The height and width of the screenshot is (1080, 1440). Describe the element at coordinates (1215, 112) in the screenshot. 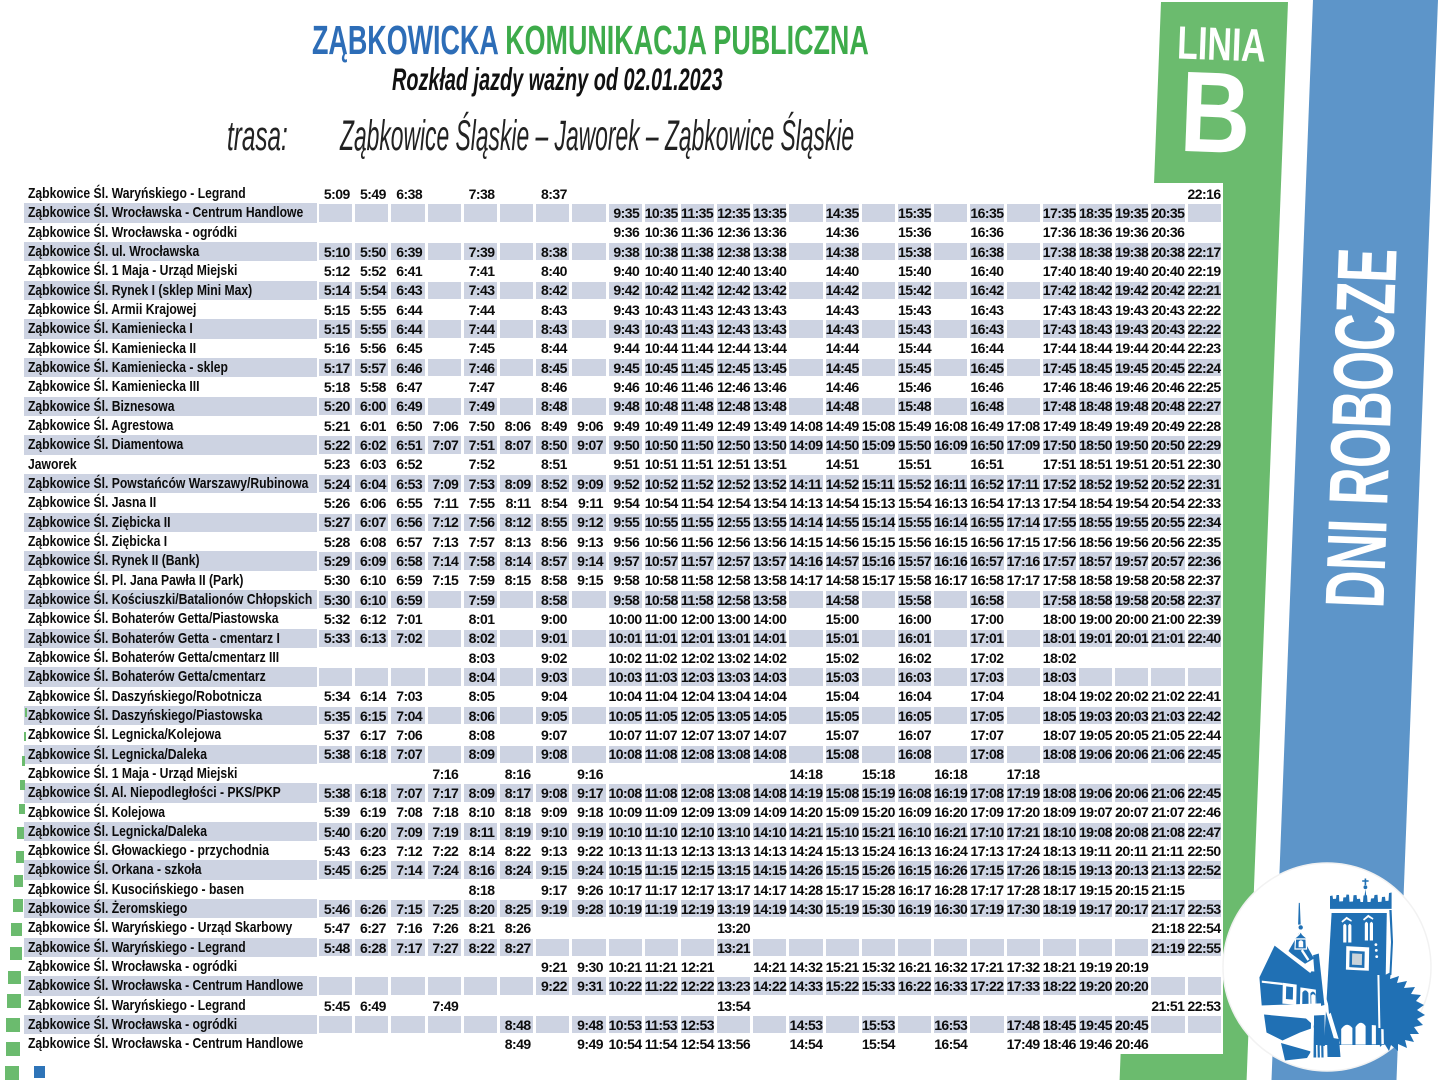

I see `svg-text: B` at that location.